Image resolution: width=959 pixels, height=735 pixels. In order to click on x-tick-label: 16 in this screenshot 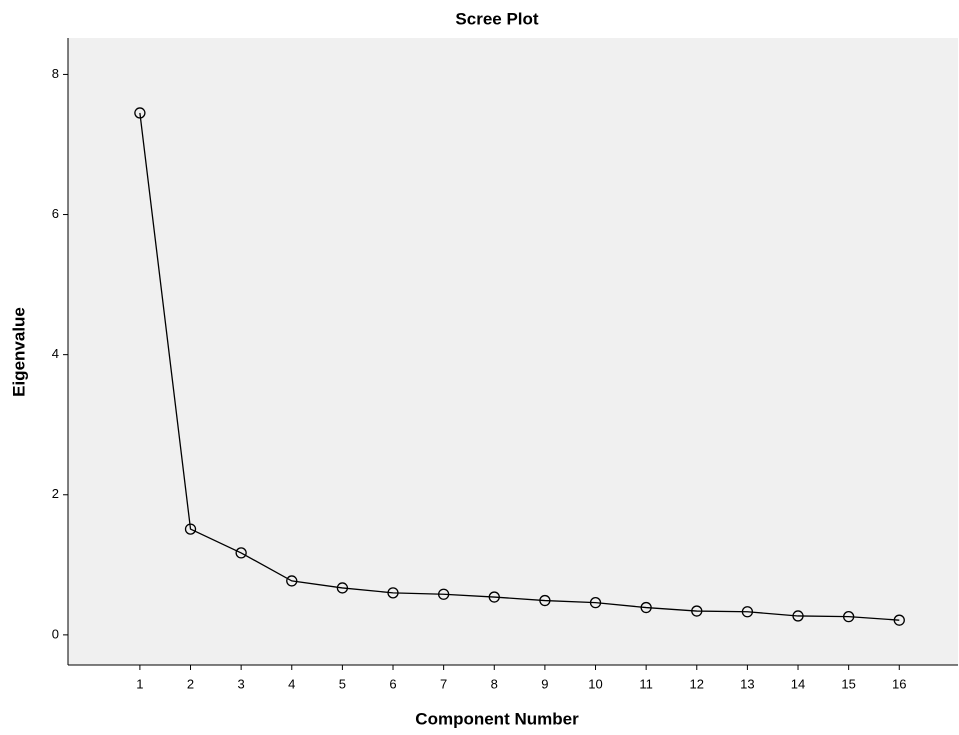, I will do `click(899, 683)`.